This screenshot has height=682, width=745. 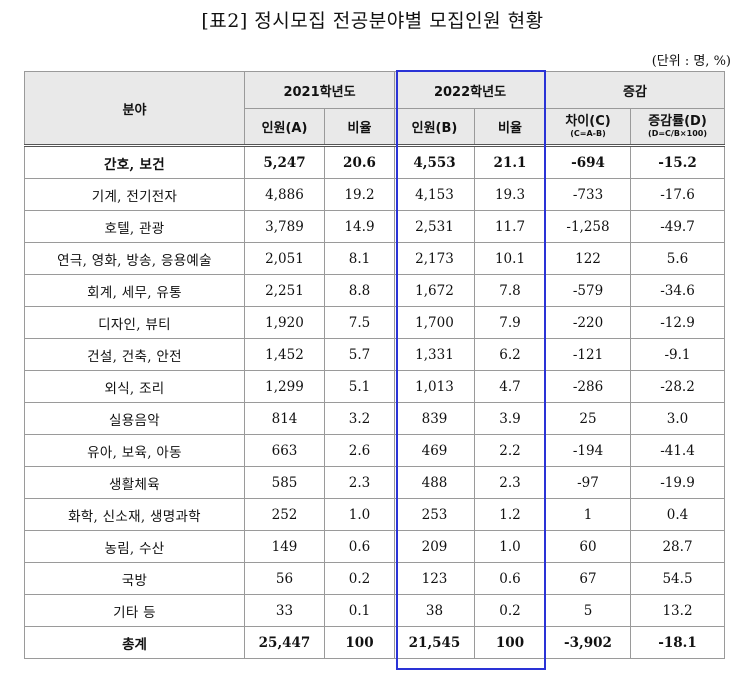 I want to click on row-count-b: 38, so click(x=434, y=610).